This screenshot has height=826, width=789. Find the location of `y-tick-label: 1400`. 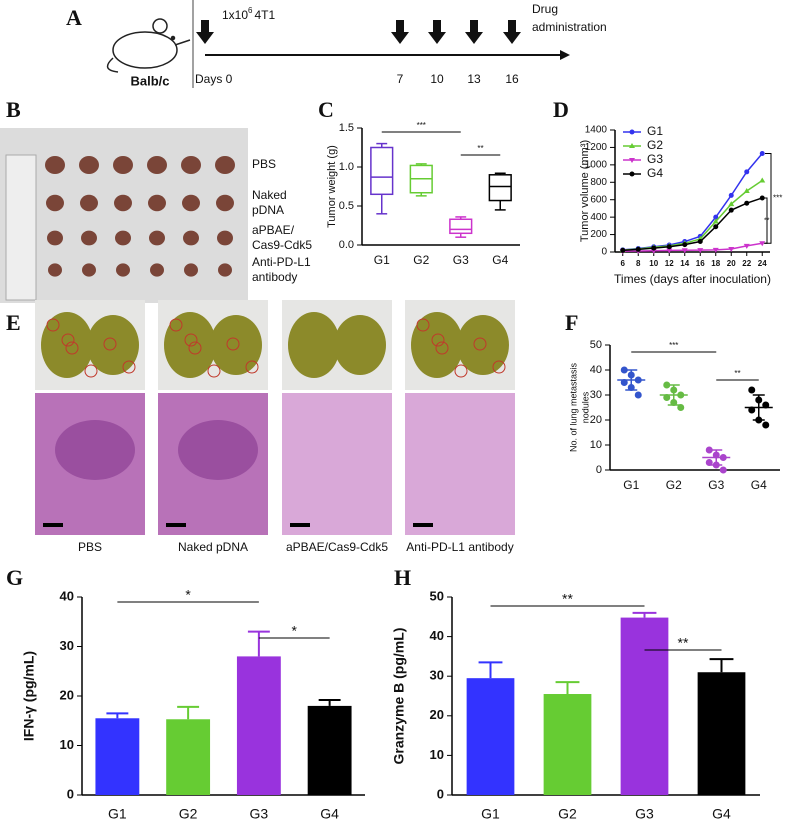

y-tick-label: 1400 is located at coordinates (596, 130).